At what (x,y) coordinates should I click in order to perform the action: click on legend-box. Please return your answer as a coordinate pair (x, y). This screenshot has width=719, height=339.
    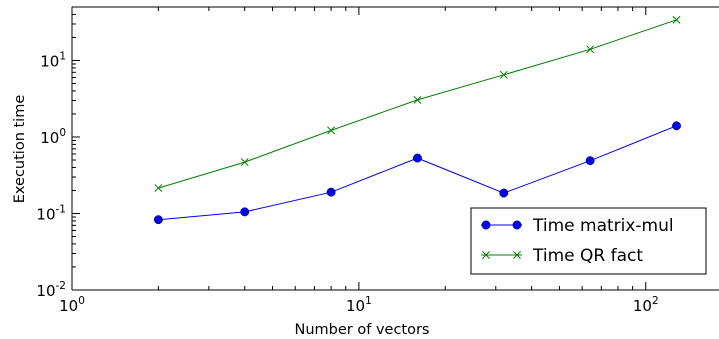
    Looking at the image, I should click on (588, 241).